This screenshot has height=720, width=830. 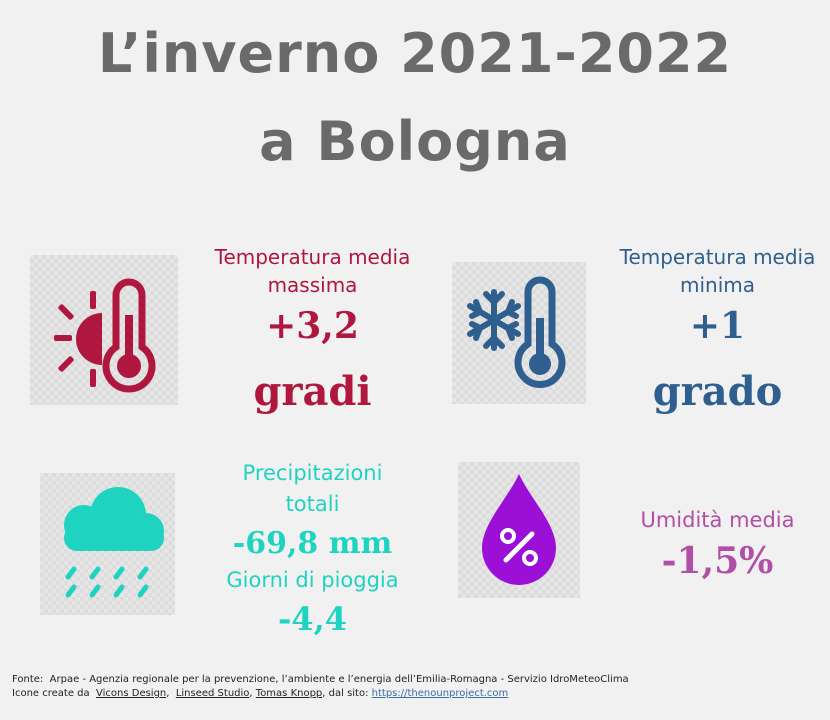 What do you see at coordinates (516, 332) in the screenshot?
I see `snowflake-thermometer-icon` at bounding box center [516, 332].